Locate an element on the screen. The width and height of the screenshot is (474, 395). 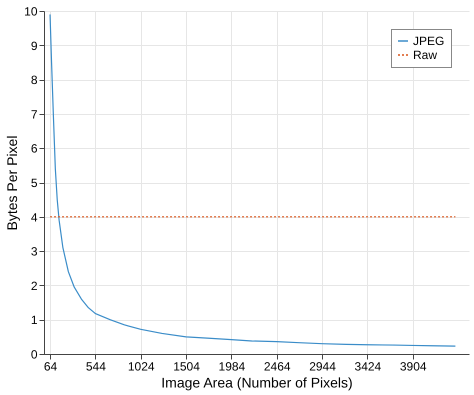
legend-label: Raw is located at coordinates (425, 55).